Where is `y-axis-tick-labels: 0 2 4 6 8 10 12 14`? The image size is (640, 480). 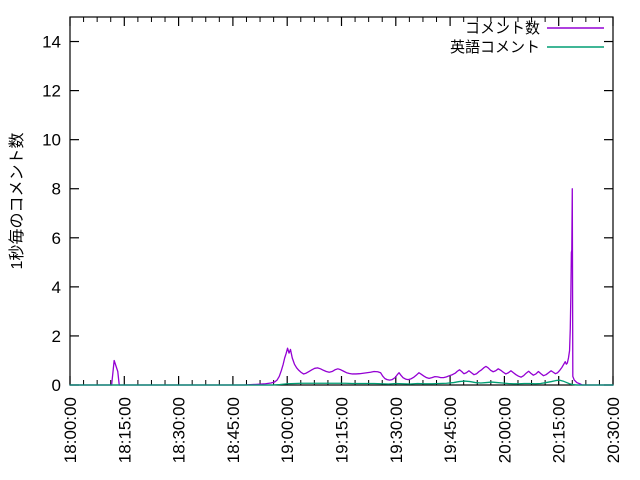
y-axis-tick-labels: 0 2 4 6 8 10 12 14 is located at coordinates (51, 214).